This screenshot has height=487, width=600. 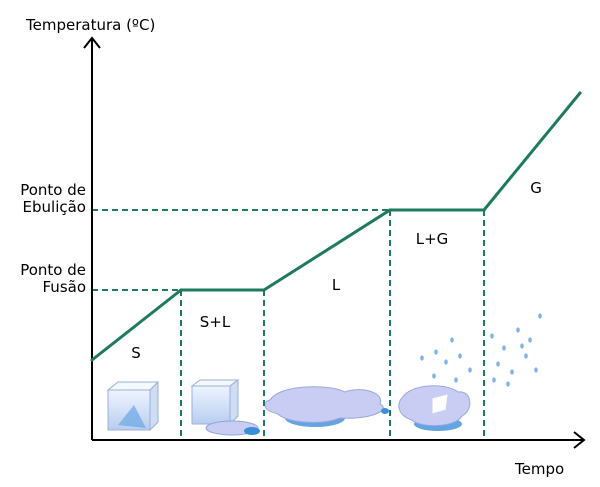 I want to click on phase-region-label: S, so click(x=136, y=353).